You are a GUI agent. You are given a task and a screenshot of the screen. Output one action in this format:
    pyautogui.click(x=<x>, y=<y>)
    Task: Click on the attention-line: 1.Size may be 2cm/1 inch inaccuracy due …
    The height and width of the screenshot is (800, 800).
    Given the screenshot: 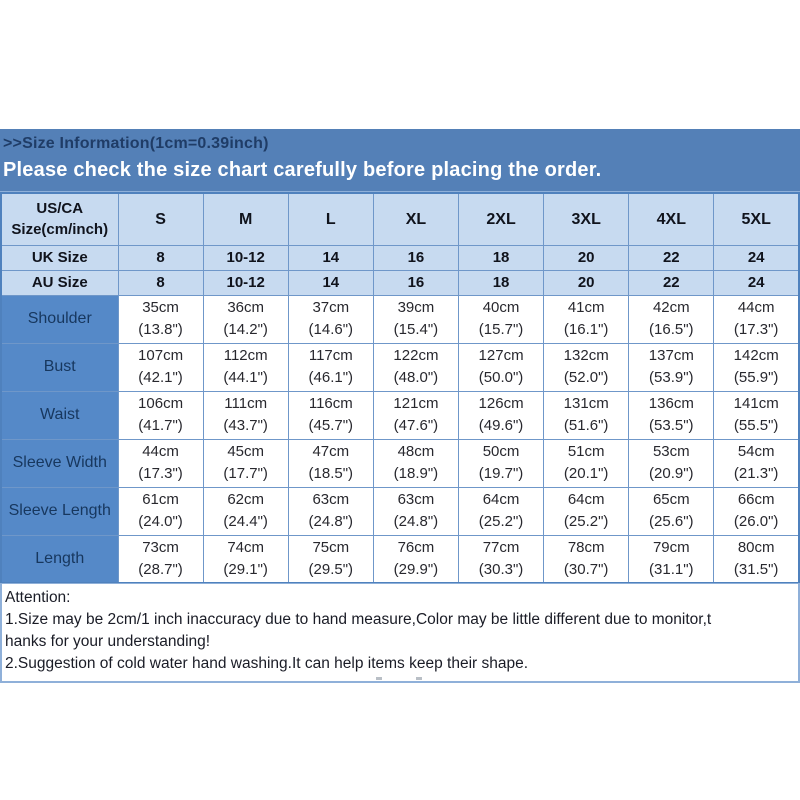 What is the action you would take?
    pyautogui.click(x=358, y=619)
    